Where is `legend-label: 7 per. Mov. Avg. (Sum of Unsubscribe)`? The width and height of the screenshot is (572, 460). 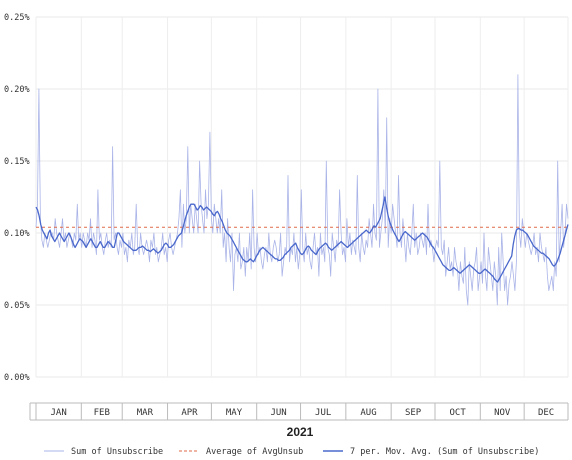 legend-label: 7 per. Mov. Avg. (Sum of Unsubscribe) is located at coordinates (444, 452).